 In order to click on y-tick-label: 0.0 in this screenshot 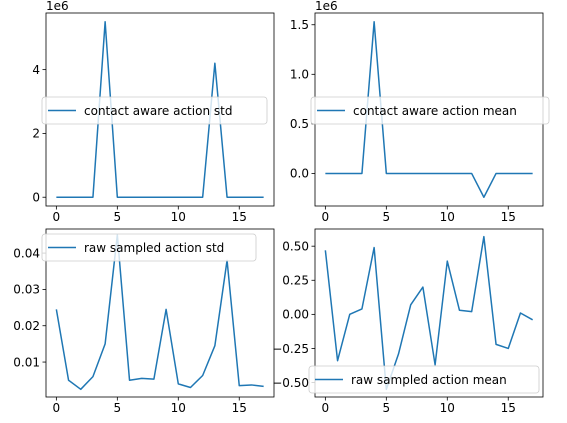, I will do `click(299, 174)`.